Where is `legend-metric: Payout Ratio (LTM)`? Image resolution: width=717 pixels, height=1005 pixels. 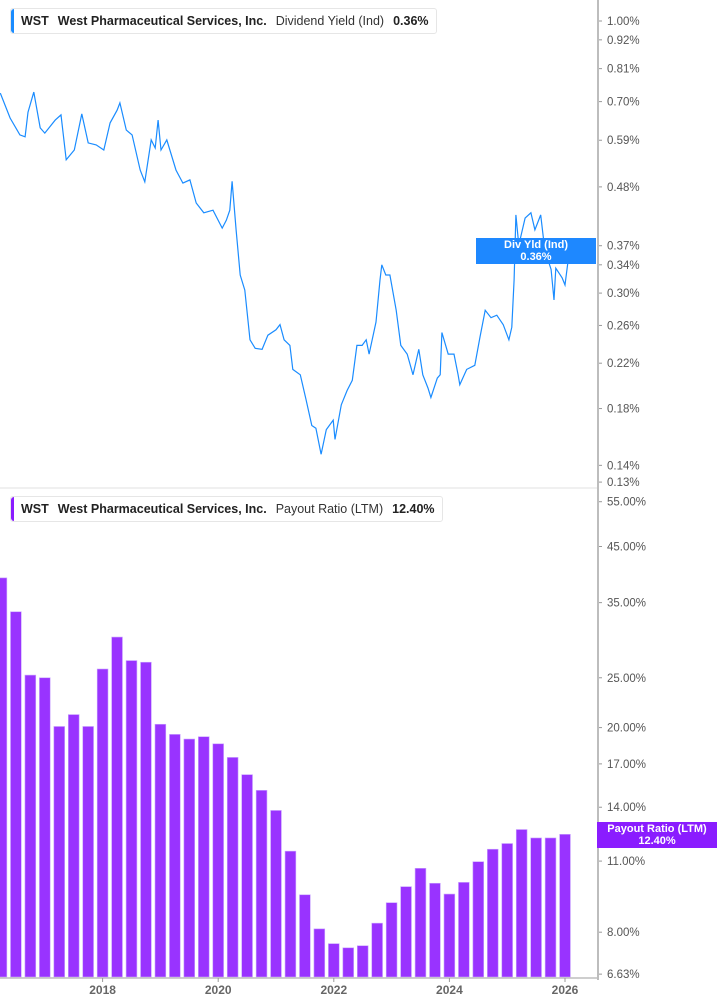 legend-metric: Payout Ratio (LTM) is located at coordinates (329, 509).